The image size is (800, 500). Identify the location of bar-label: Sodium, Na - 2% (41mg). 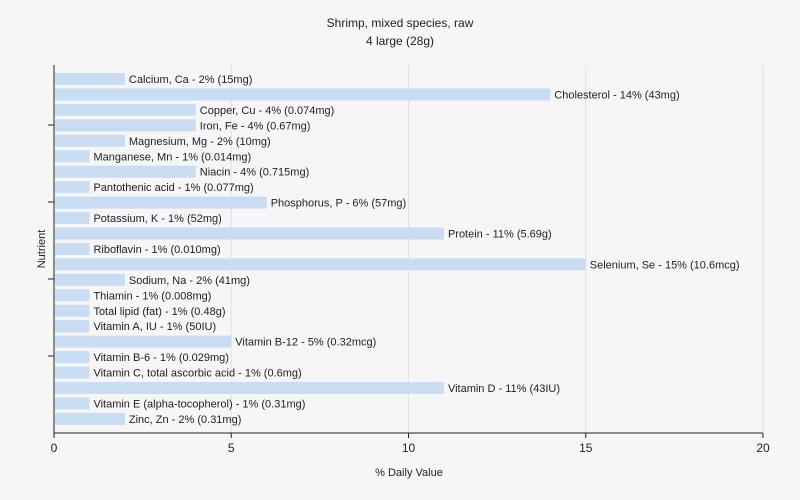
(189, 281).